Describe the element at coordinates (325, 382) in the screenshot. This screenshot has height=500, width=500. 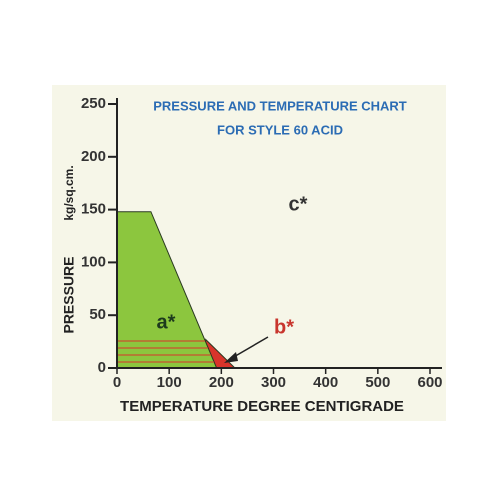
I see `x-tick-label: 400` at that location.